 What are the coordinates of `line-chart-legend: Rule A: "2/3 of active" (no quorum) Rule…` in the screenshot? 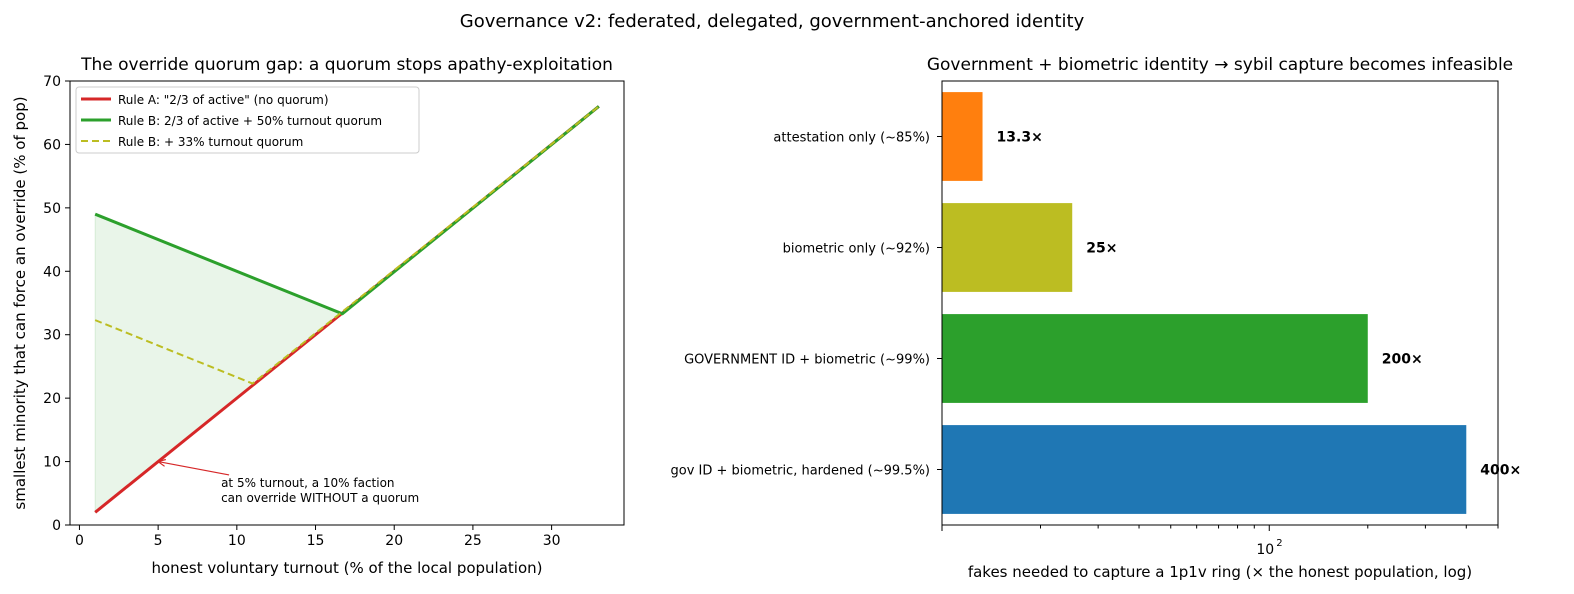 It's located at (247, 120).